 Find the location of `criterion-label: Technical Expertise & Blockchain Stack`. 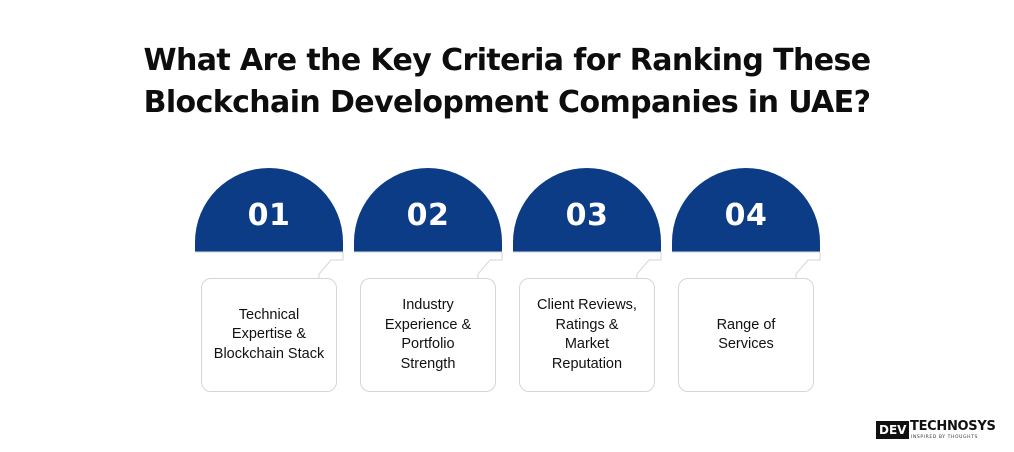

criterion-label: Technical Expertise & Blockchain Stack is located at coordinates (269, 334).